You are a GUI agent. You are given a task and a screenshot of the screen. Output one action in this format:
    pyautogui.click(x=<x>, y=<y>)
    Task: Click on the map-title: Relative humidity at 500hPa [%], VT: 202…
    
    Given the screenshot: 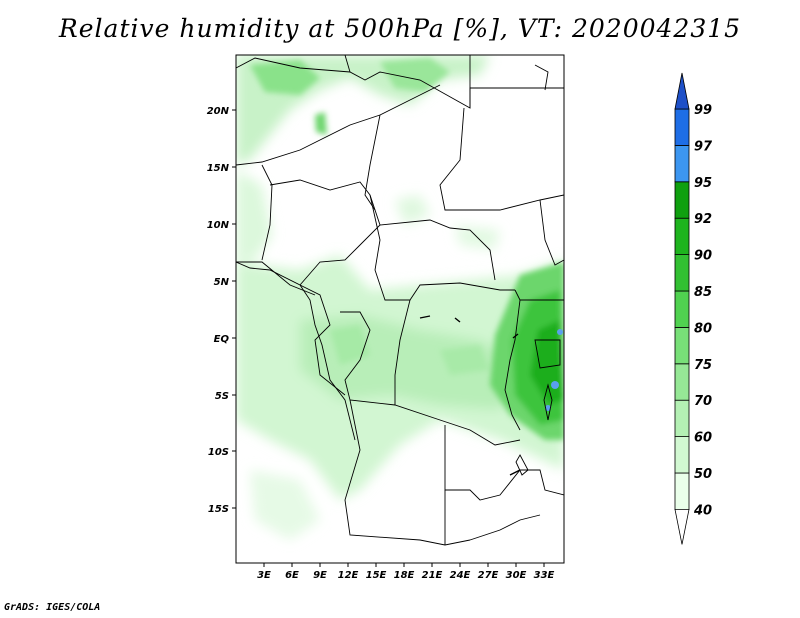 What is the action you would take?
    pyautogui.click(x=400, y=28)
    